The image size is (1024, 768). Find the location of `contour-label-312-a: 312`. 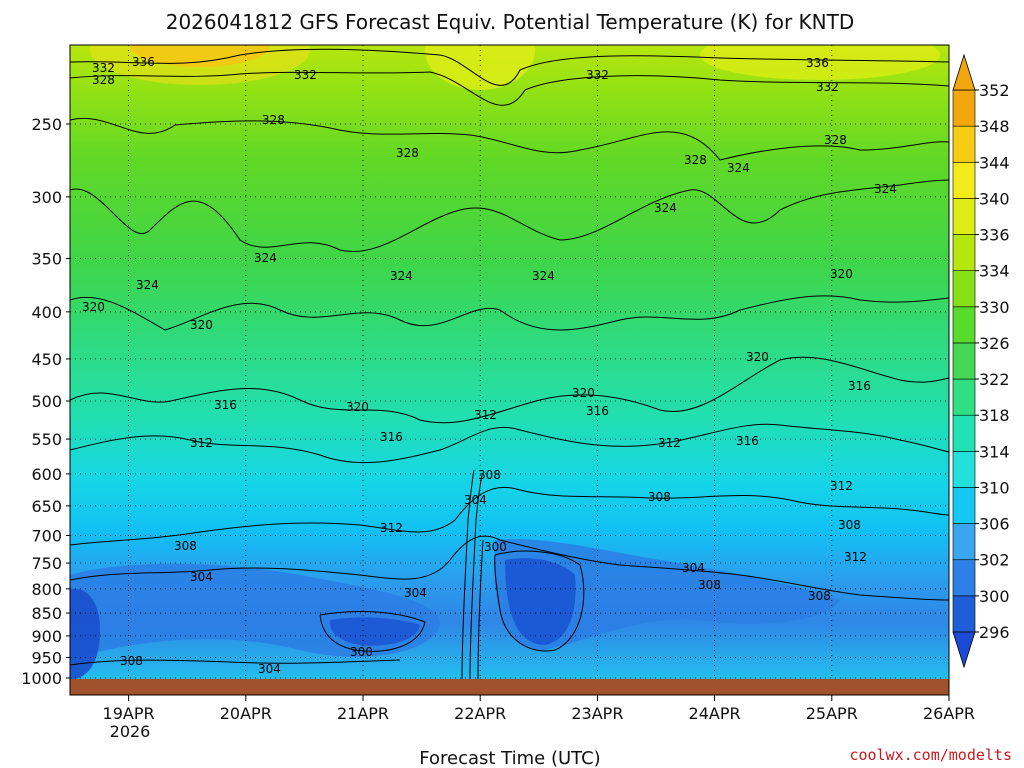

contour-label-312-a: 312 is located at coordinates (201, 443).